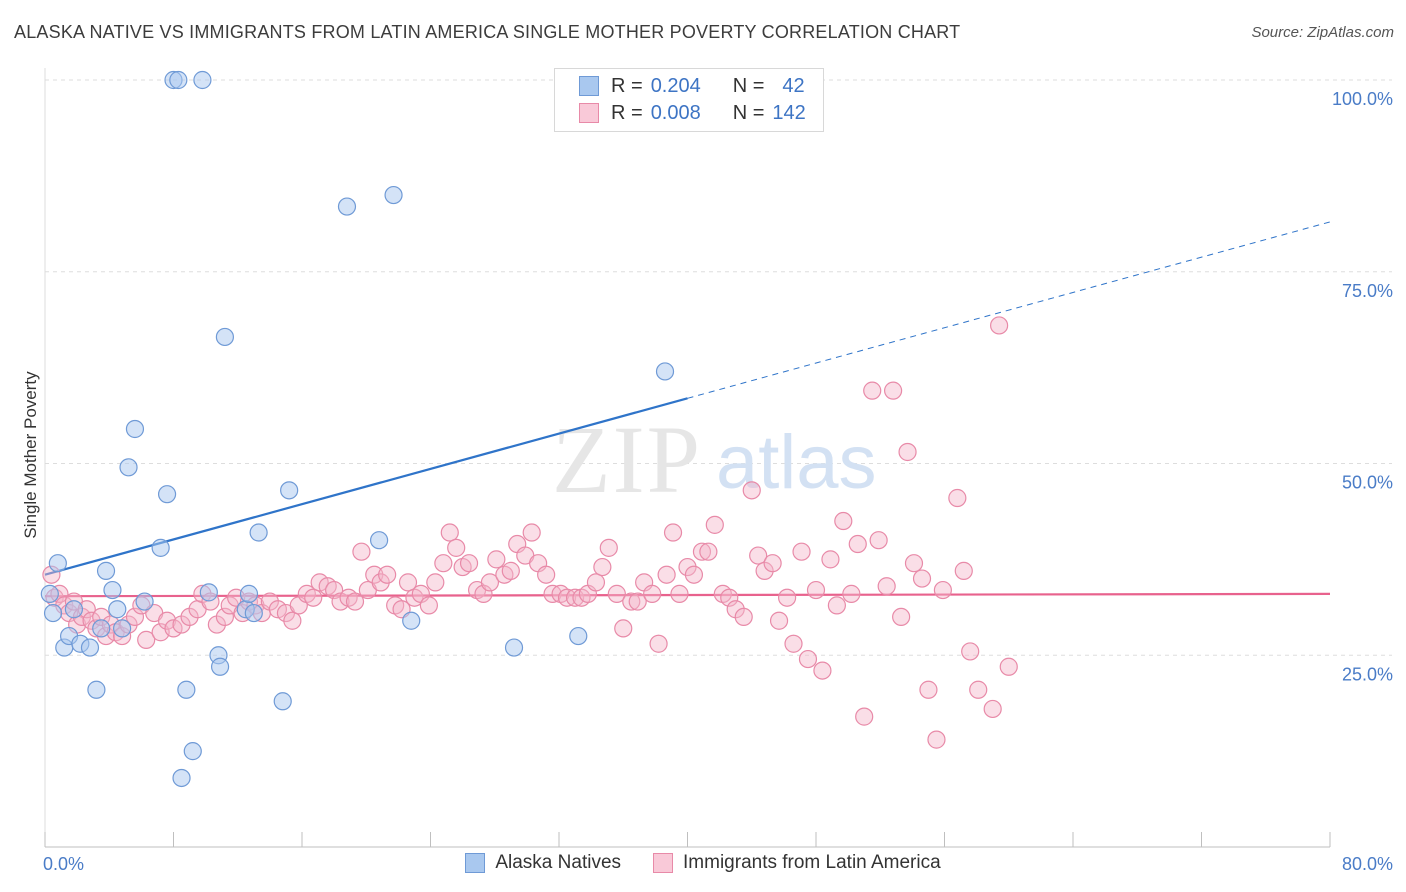  I want to click on y-tick-label: 25.0%, so click(1367, 674).